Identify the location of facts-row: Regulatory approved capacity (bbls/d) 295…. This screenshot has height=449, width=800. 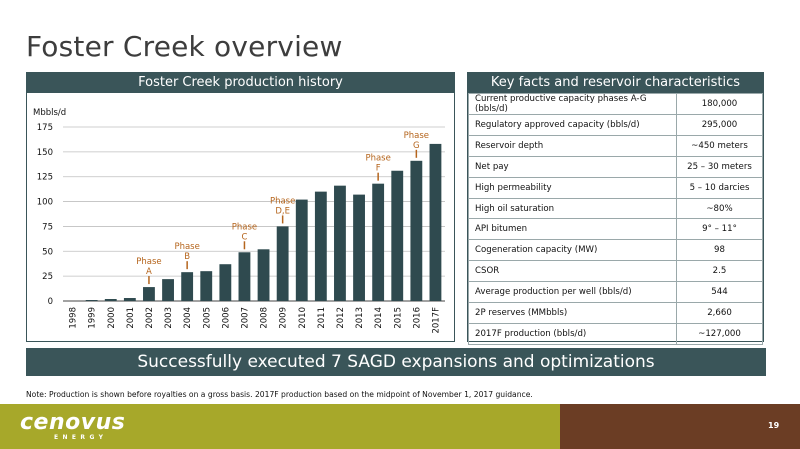
(615, 125).